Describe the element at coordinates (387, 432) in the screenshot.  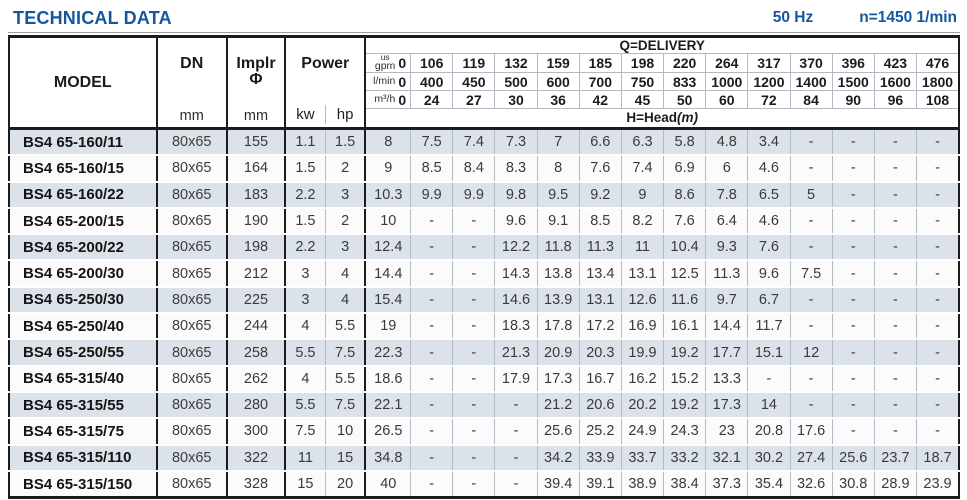
I see `head-value-cell: 26.5` at that location.